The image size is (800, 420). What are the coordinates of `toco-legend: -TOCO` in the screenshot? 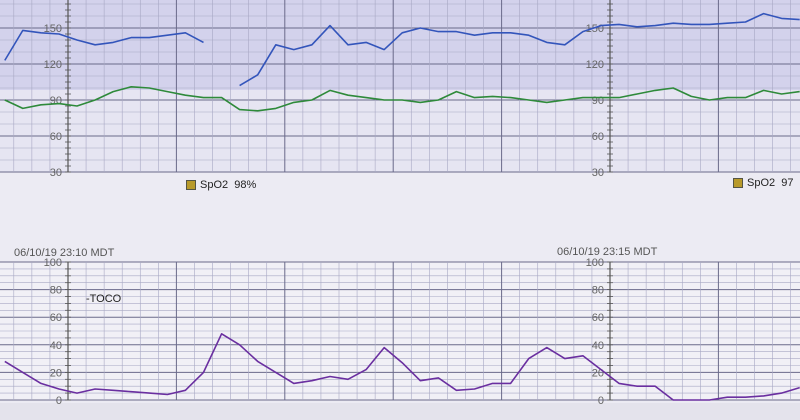 It's located at (104, 299).